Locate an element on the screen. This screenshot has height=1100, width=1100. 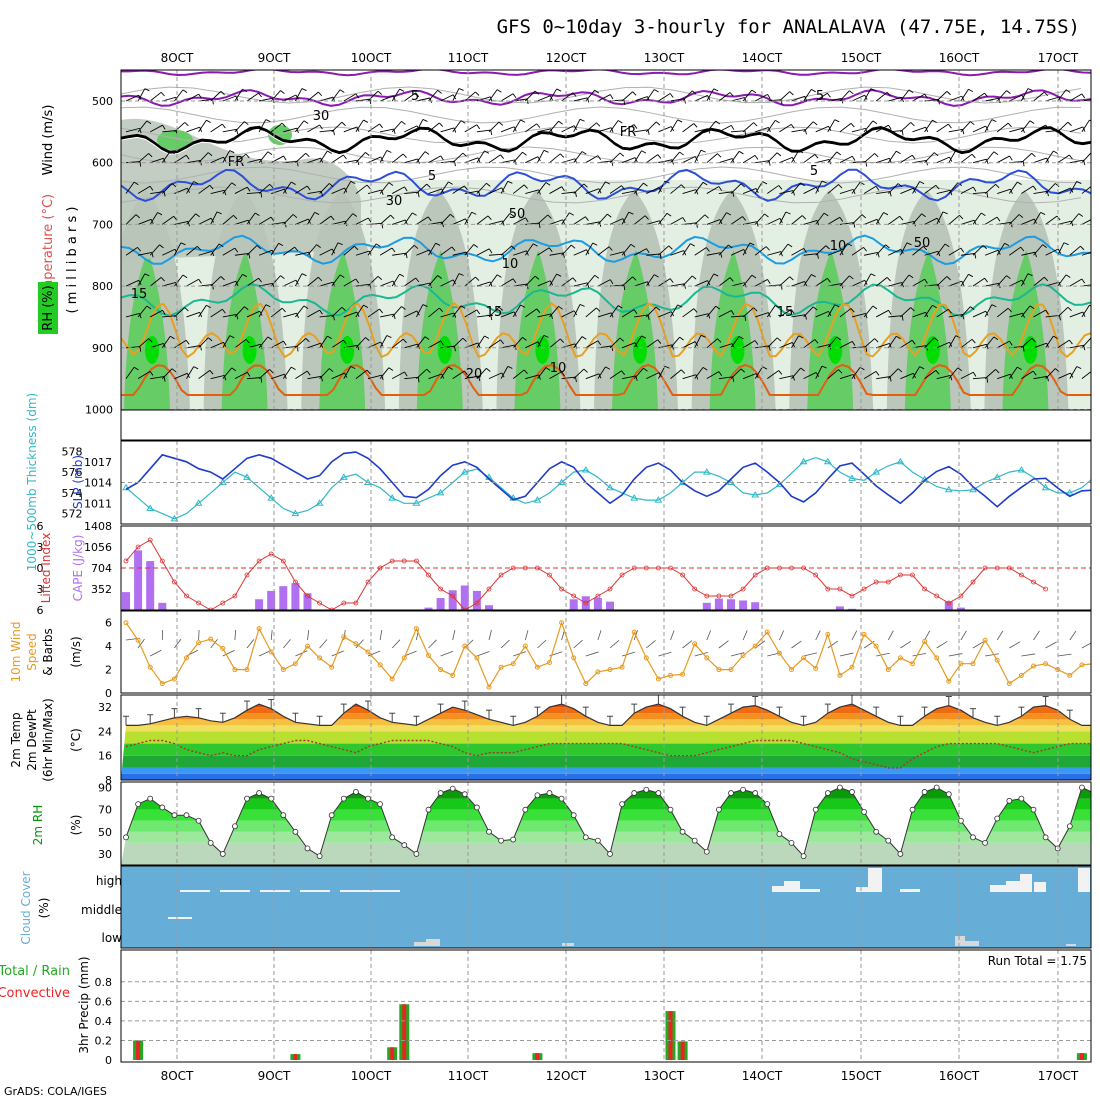
thickness-tick-label: 574 is located at coordinates (72, 493).